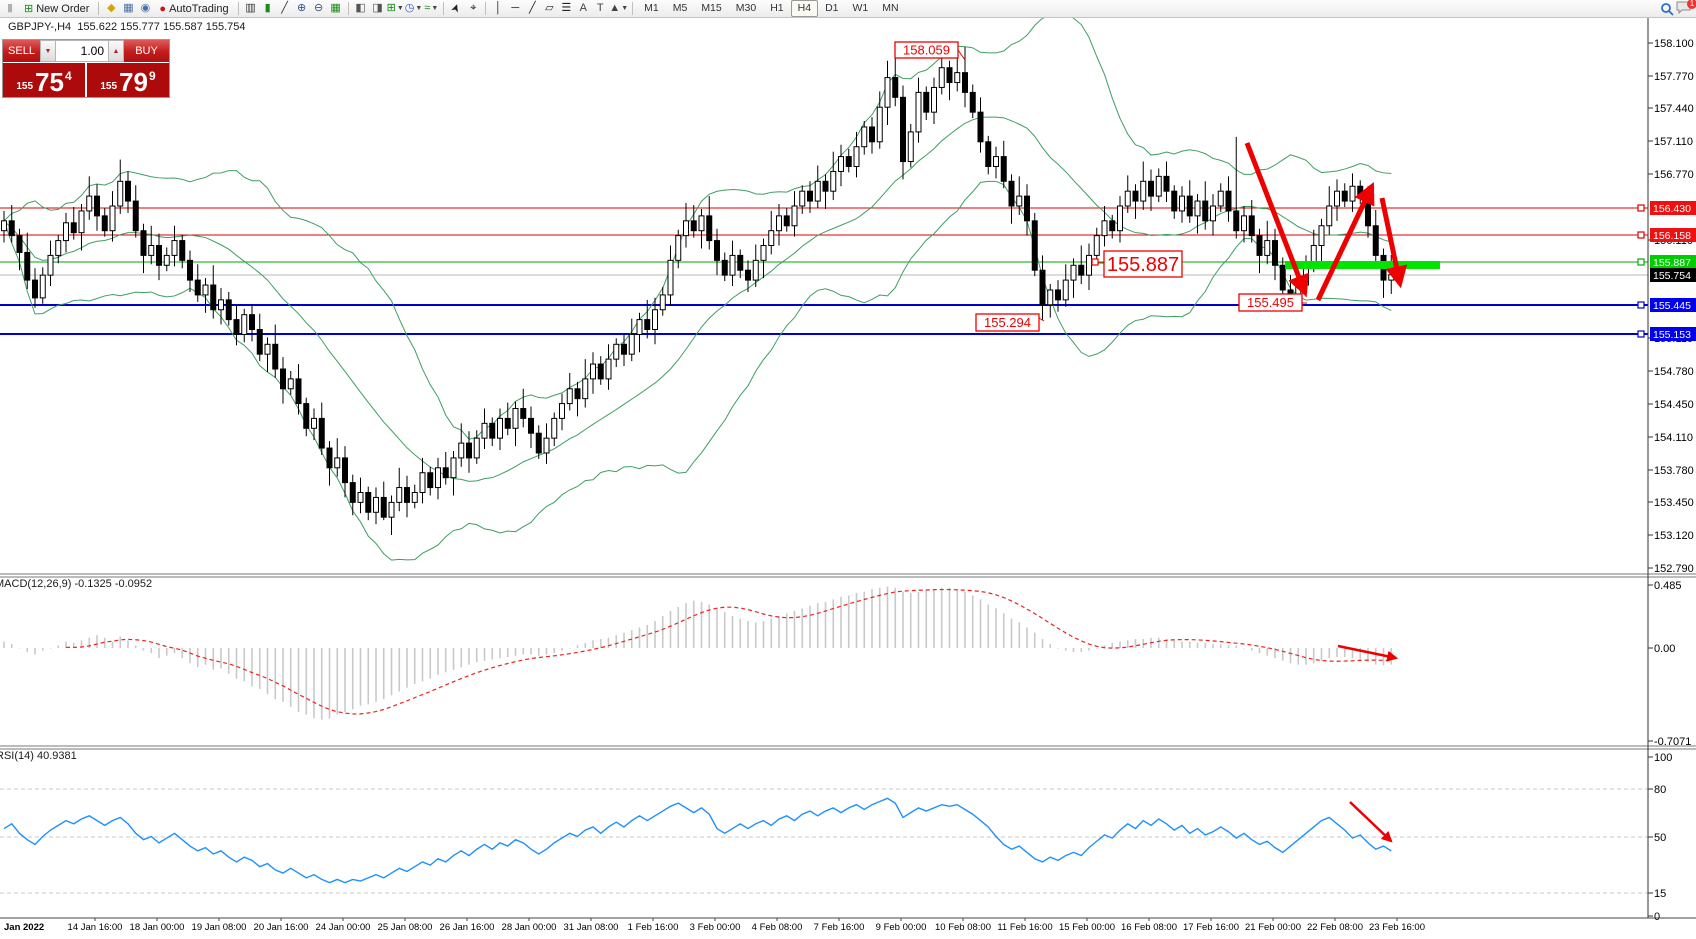  I want to click on line-chart-icon: ╱, so click(285, 8).